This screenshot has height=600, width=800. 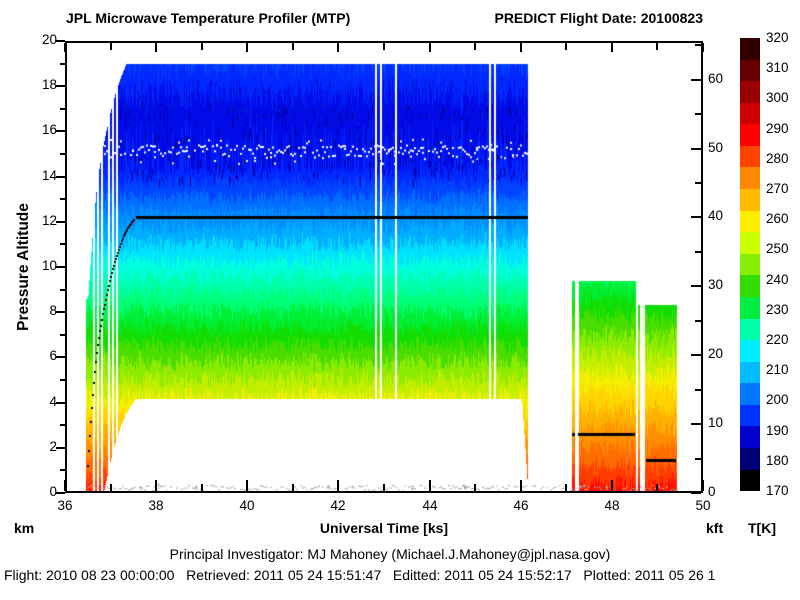 What do you see at coordinates (716, 215) in the screenshot?
I see `kft-tick-label: 40` at bounding box center [716, 215].